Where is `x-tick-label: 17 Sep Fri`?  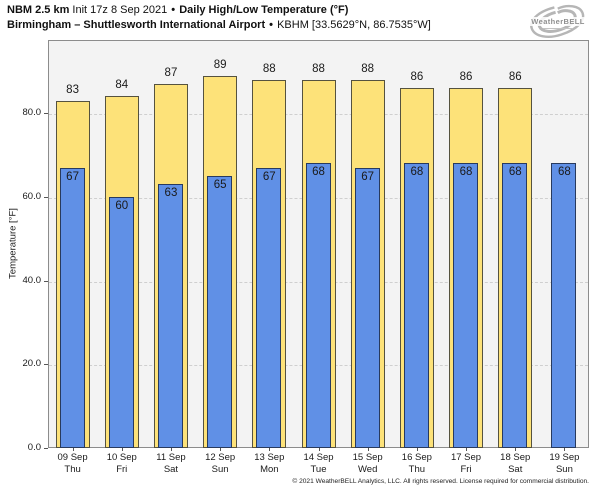
x-tick-label: 17 Sep Fri is located at coordinates (466, 463).